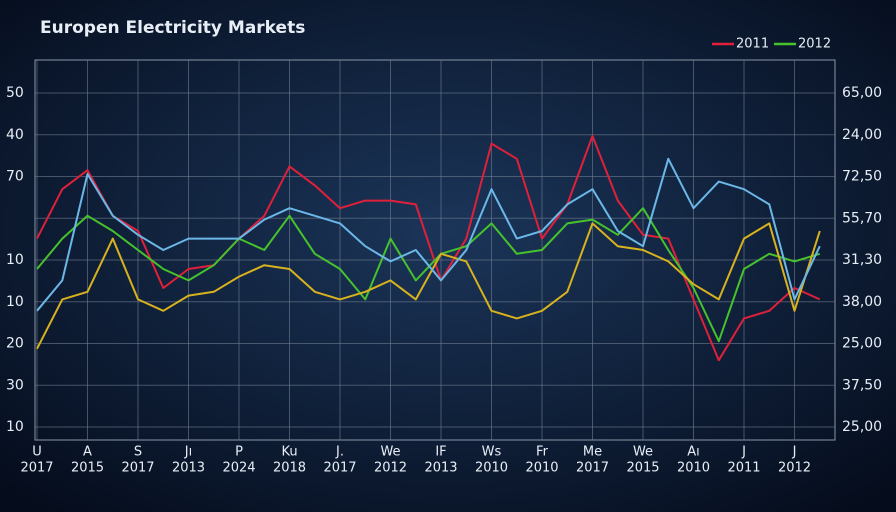 The image size is (896, 512). What do you see at coordinates (862, 218) in the screenshot?
I see `y2-axis-label: 55,70` at bounding box center [862, 218].